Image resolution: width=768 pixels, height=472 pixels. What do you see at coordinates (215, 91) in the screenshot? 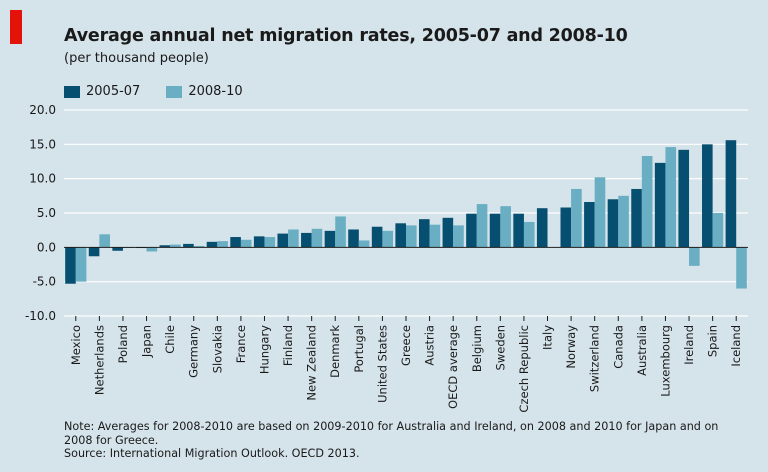
I see `legend-label-series-2: 2008-10` at bounding box center [215, 91].